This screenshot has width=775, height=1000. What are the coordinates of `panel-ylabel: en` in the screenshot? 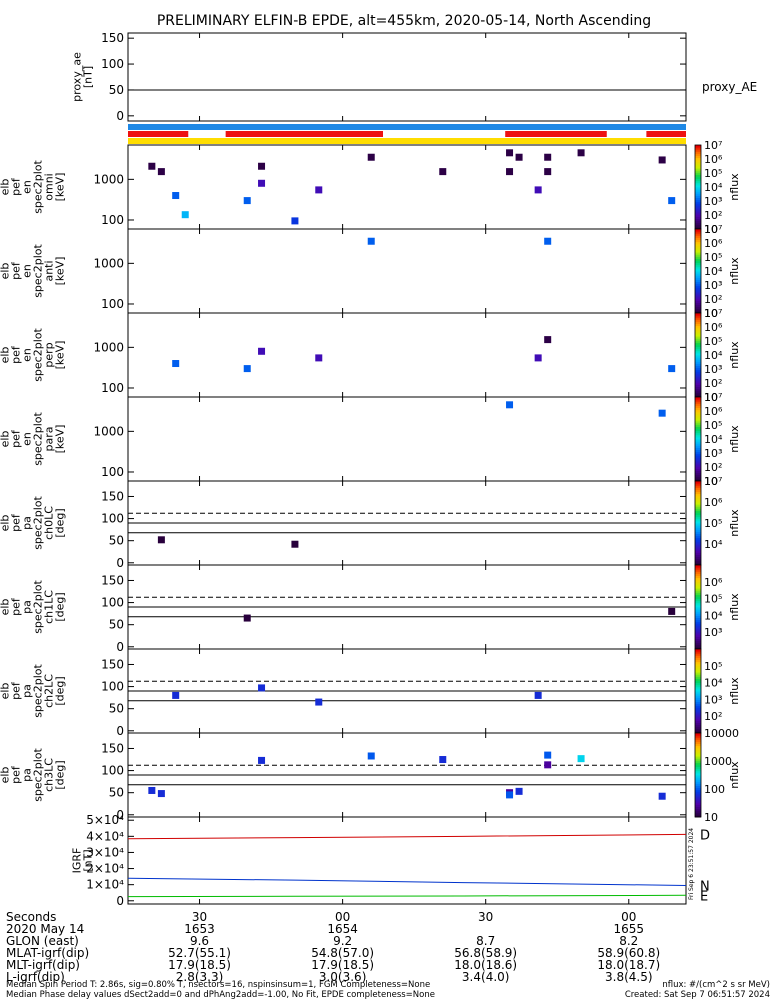 It's located at (27, 271).